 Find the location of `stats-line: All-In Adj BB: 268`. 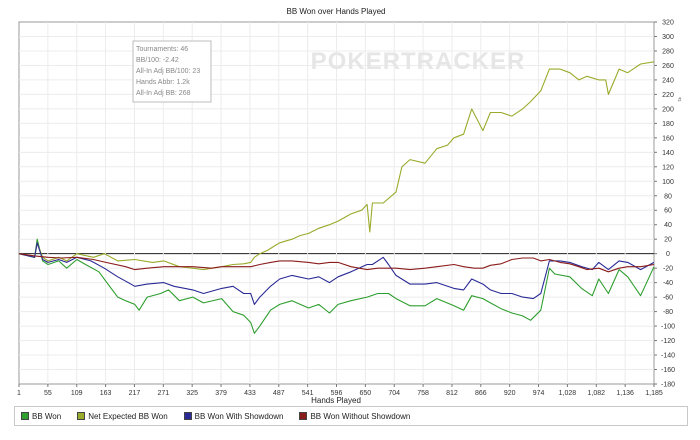

stats-line: All-In Adj BB: 268 is located at coordinates (163, 93).